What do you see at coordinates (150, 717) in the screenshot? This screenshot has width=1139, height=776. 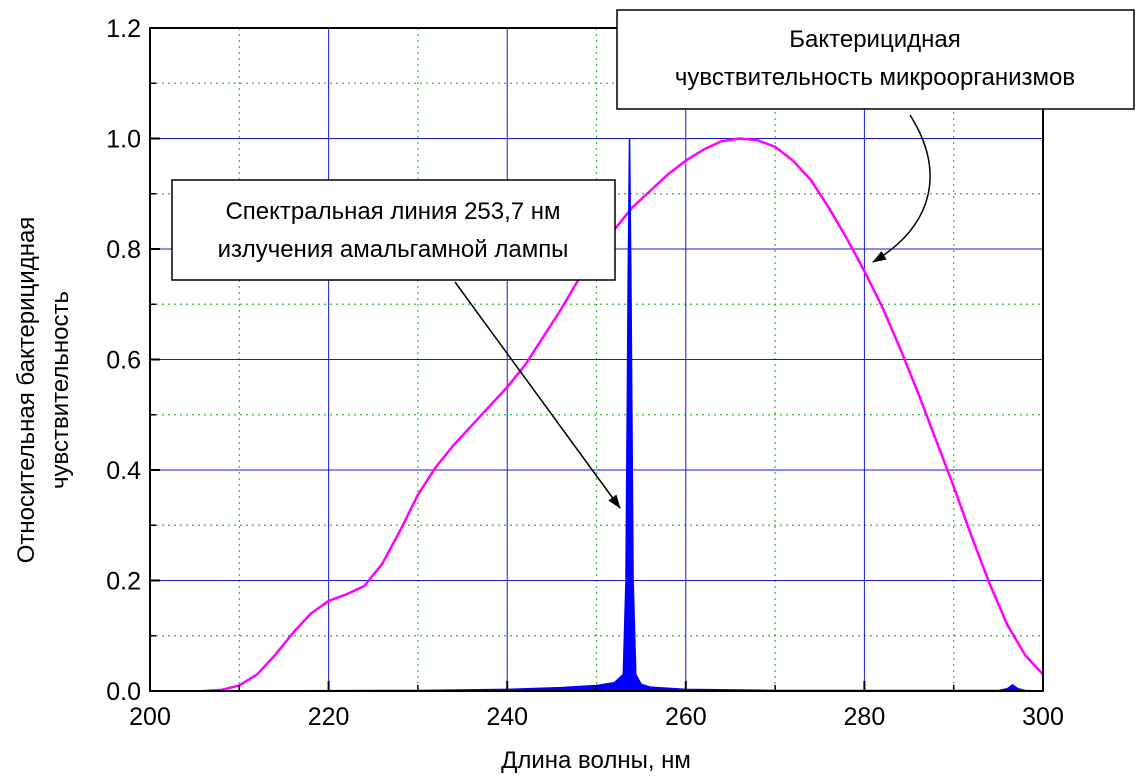 I see `x-tick-label: 200` at bounding box center [150, 717].